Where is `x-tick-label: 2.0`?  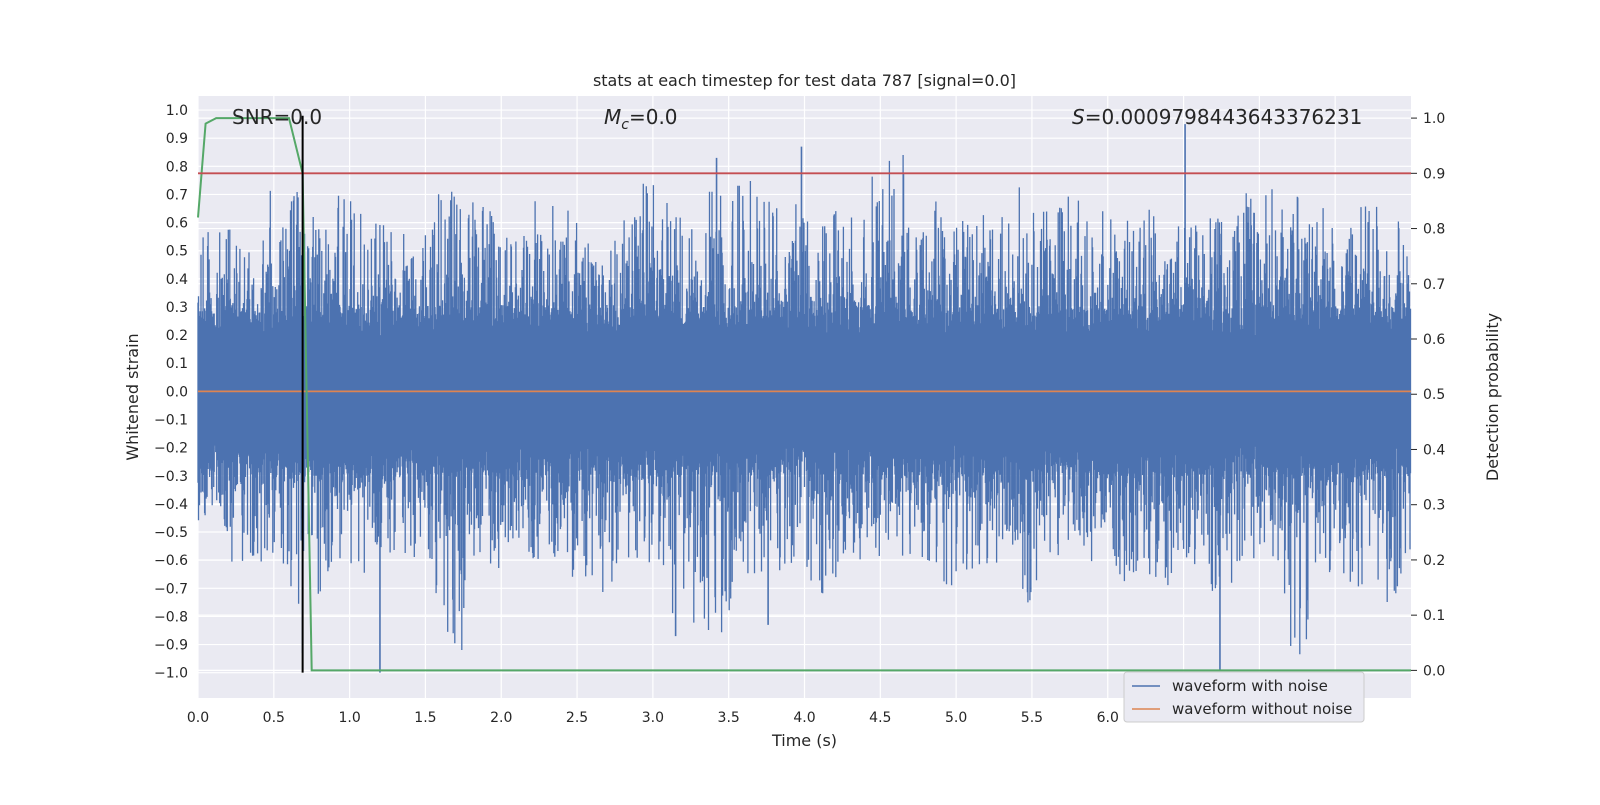
x-tick-label: 2.0 is located at coordinates (501, 718).